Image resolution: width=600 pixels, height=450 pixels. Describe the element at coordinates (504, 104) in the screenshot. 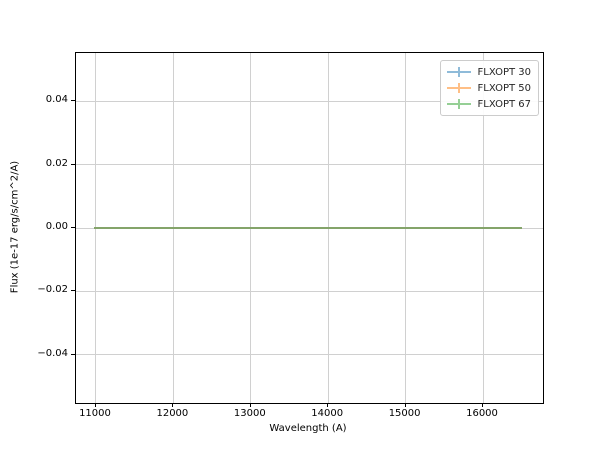

I see `legend-label: FLXOPT 67` at that location.